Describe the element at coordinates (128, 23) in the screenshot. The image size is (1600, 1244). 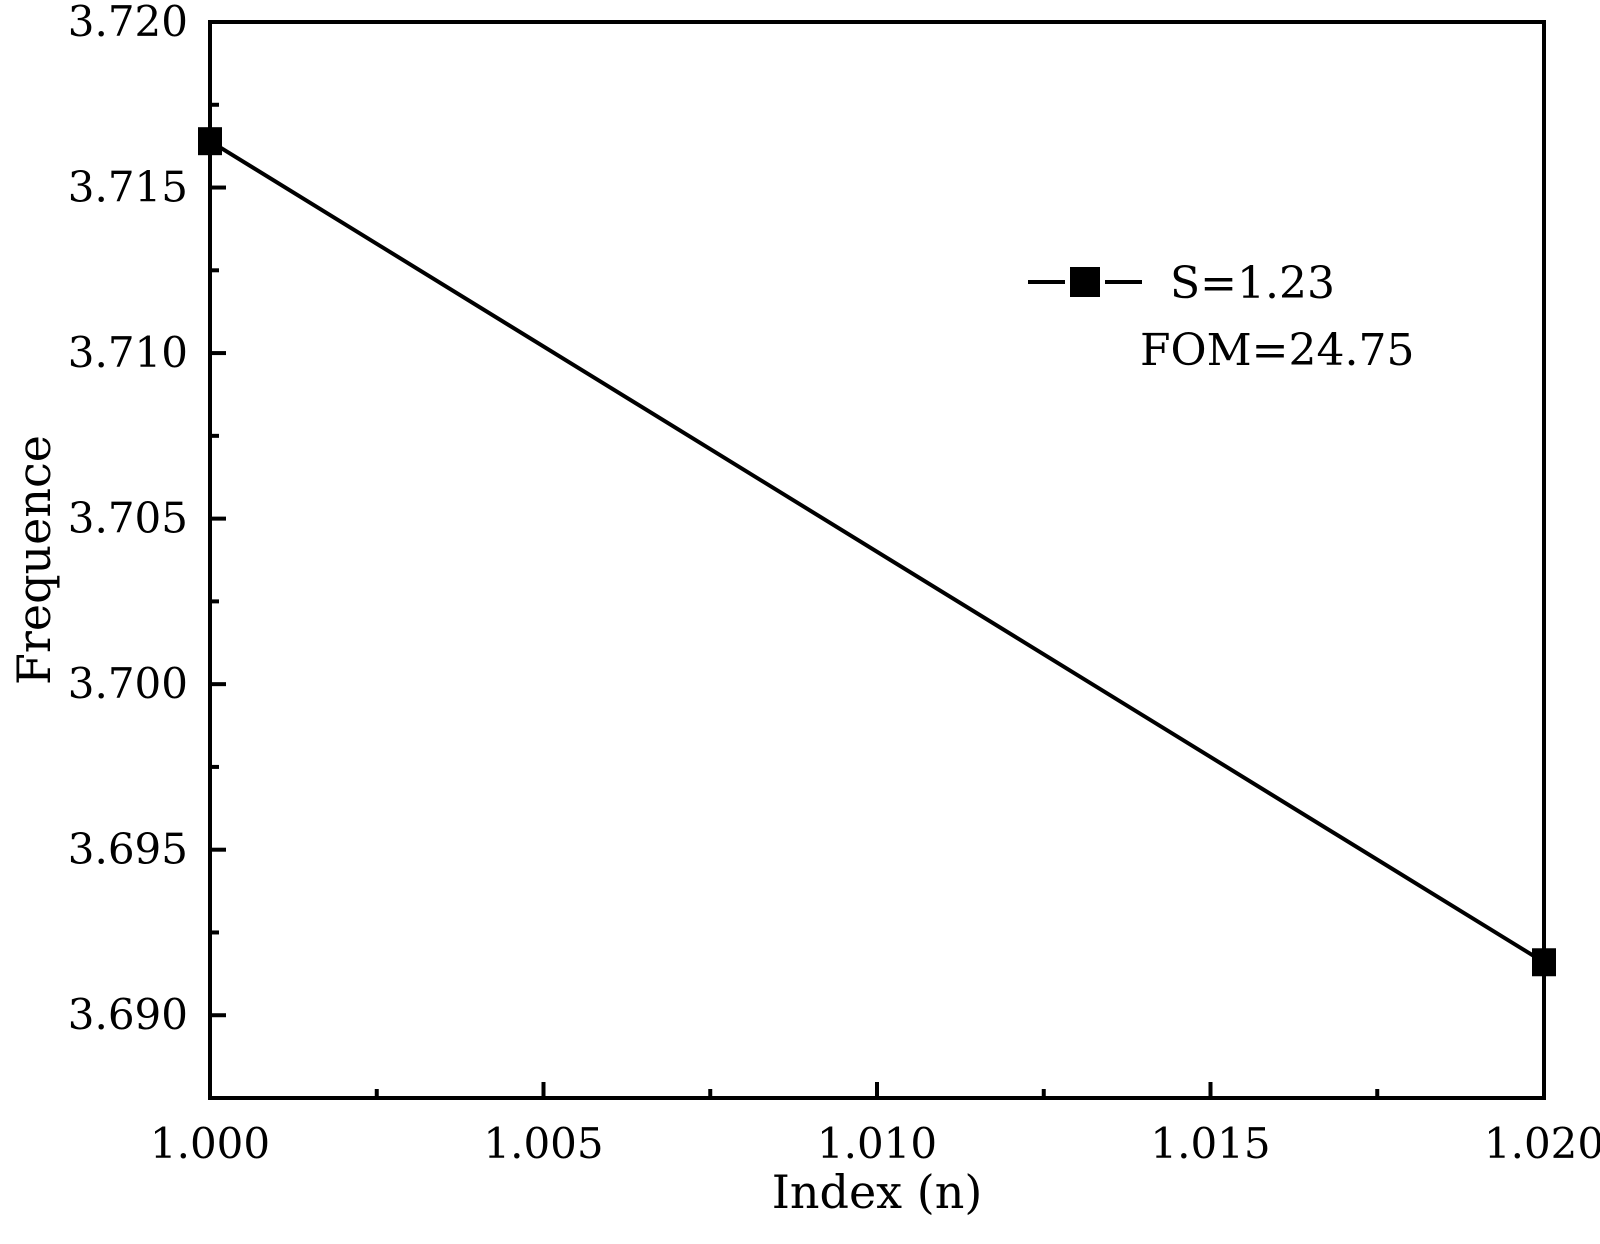
I see `y-tick-label: 3.720` at that location.